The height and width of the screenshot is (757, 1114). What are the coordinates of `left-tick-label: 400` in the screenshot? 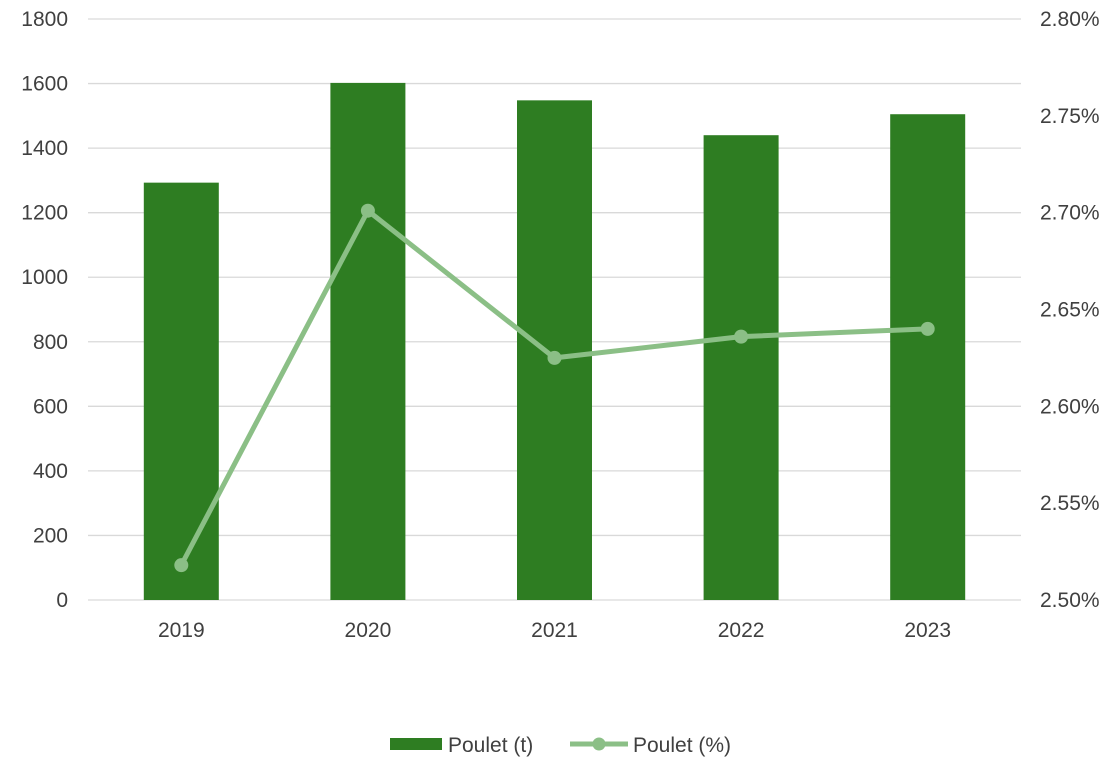 It's located at (50, 471).